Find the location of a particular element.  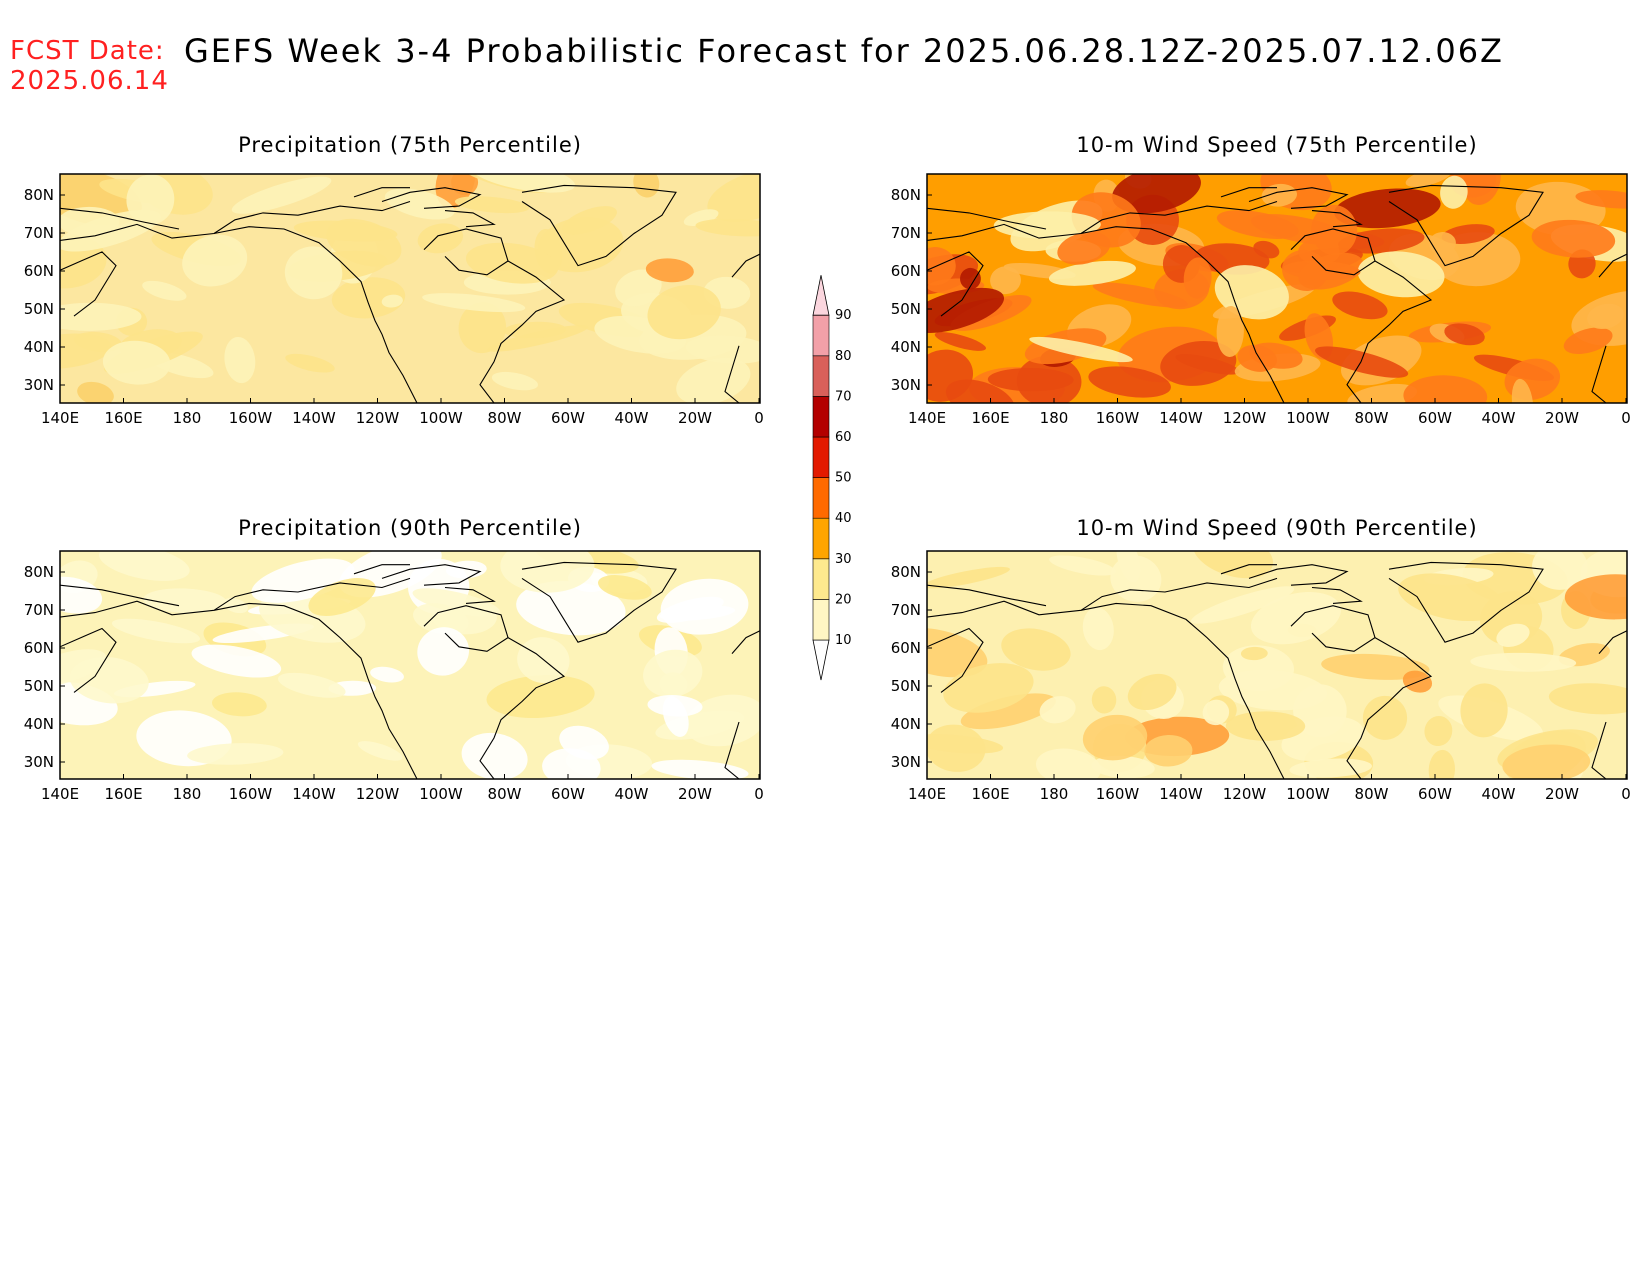

panel-title: Precipitation (90th Percentile) is located at coordinates (410, 528).